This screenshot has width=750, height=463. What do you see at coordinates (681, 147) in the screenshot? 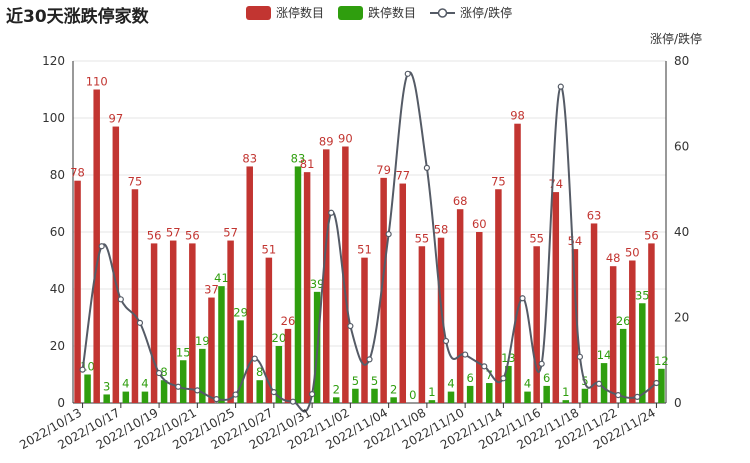
I see `y2-tick-label: 60` at bounding box center [681, 147].